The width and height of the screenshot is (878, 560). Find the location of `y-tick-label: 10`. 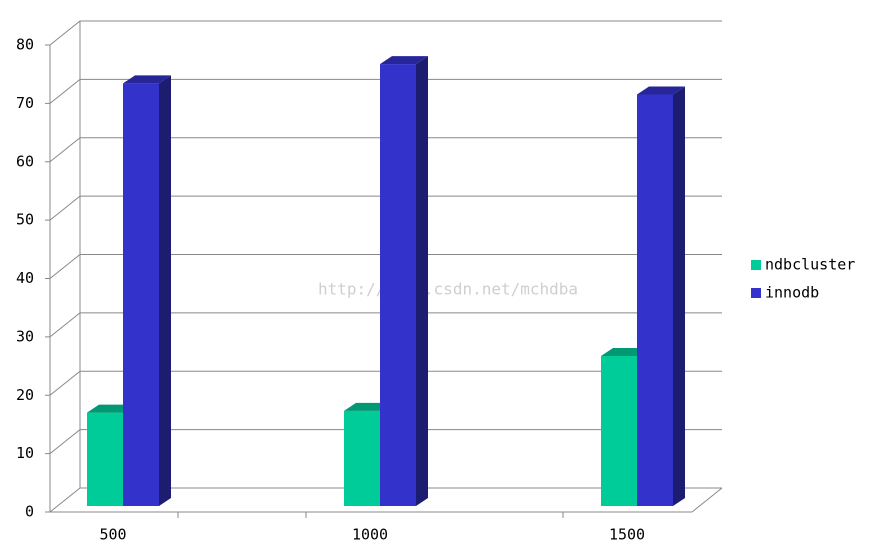

y-tick-label: 10 is located at coordinates (25, 453).